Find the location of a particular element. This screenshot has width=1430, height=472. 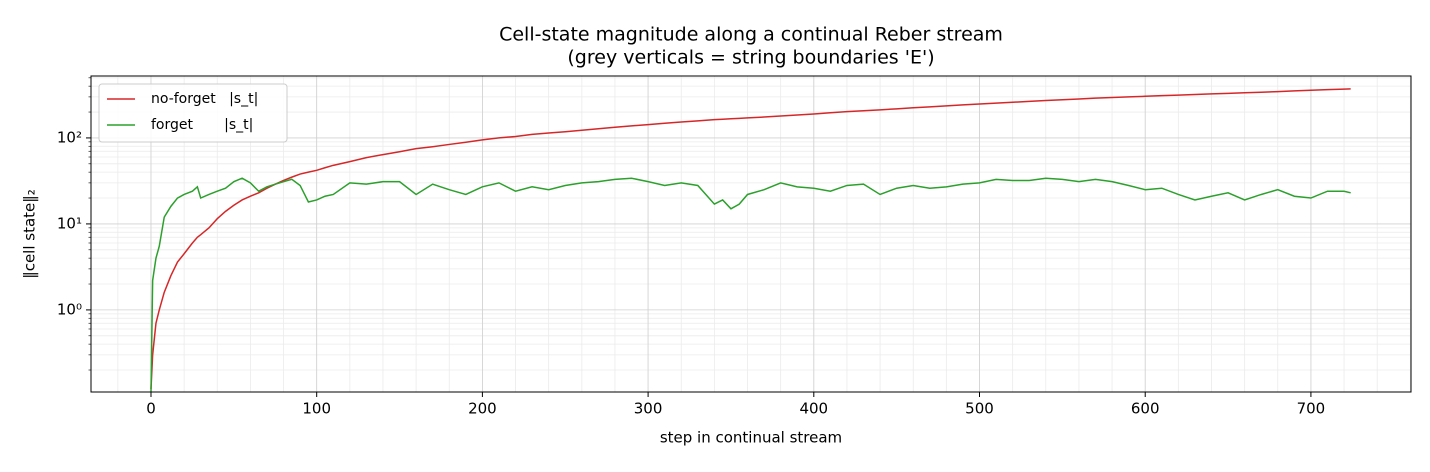

x-tick-label: 700 is located at coordinates (1311, 409).